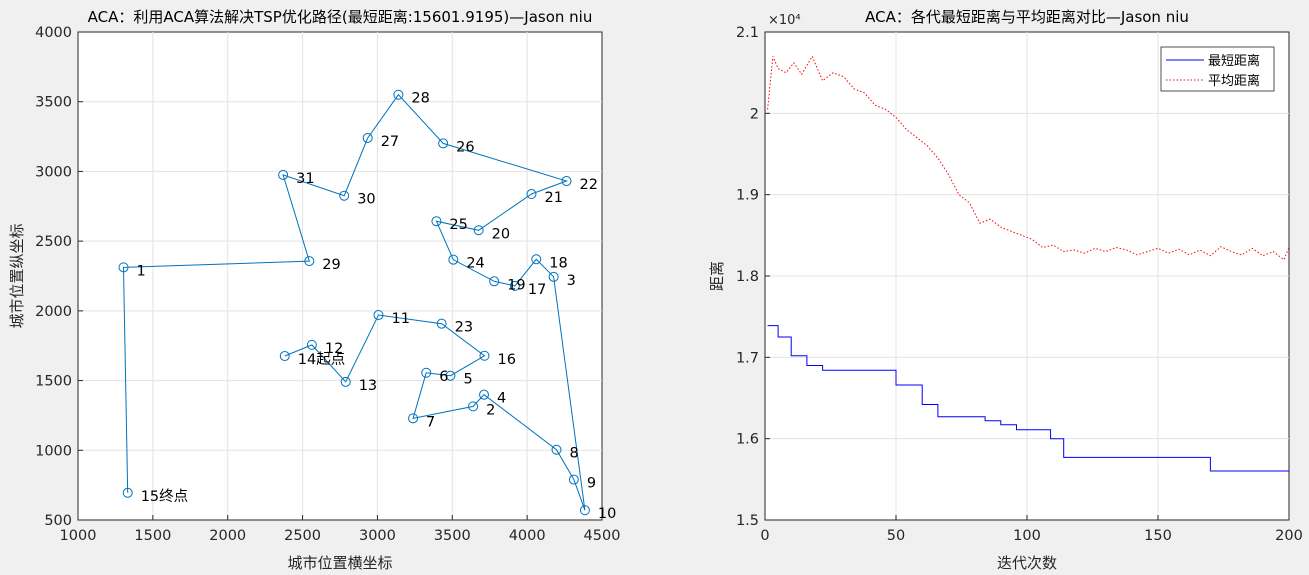 This screenshot has height=575, width=1309. What do you see at coordinates (305, 179) in the screenshot?
I see `city-label-31: 31` at bounding box center [305, 179].